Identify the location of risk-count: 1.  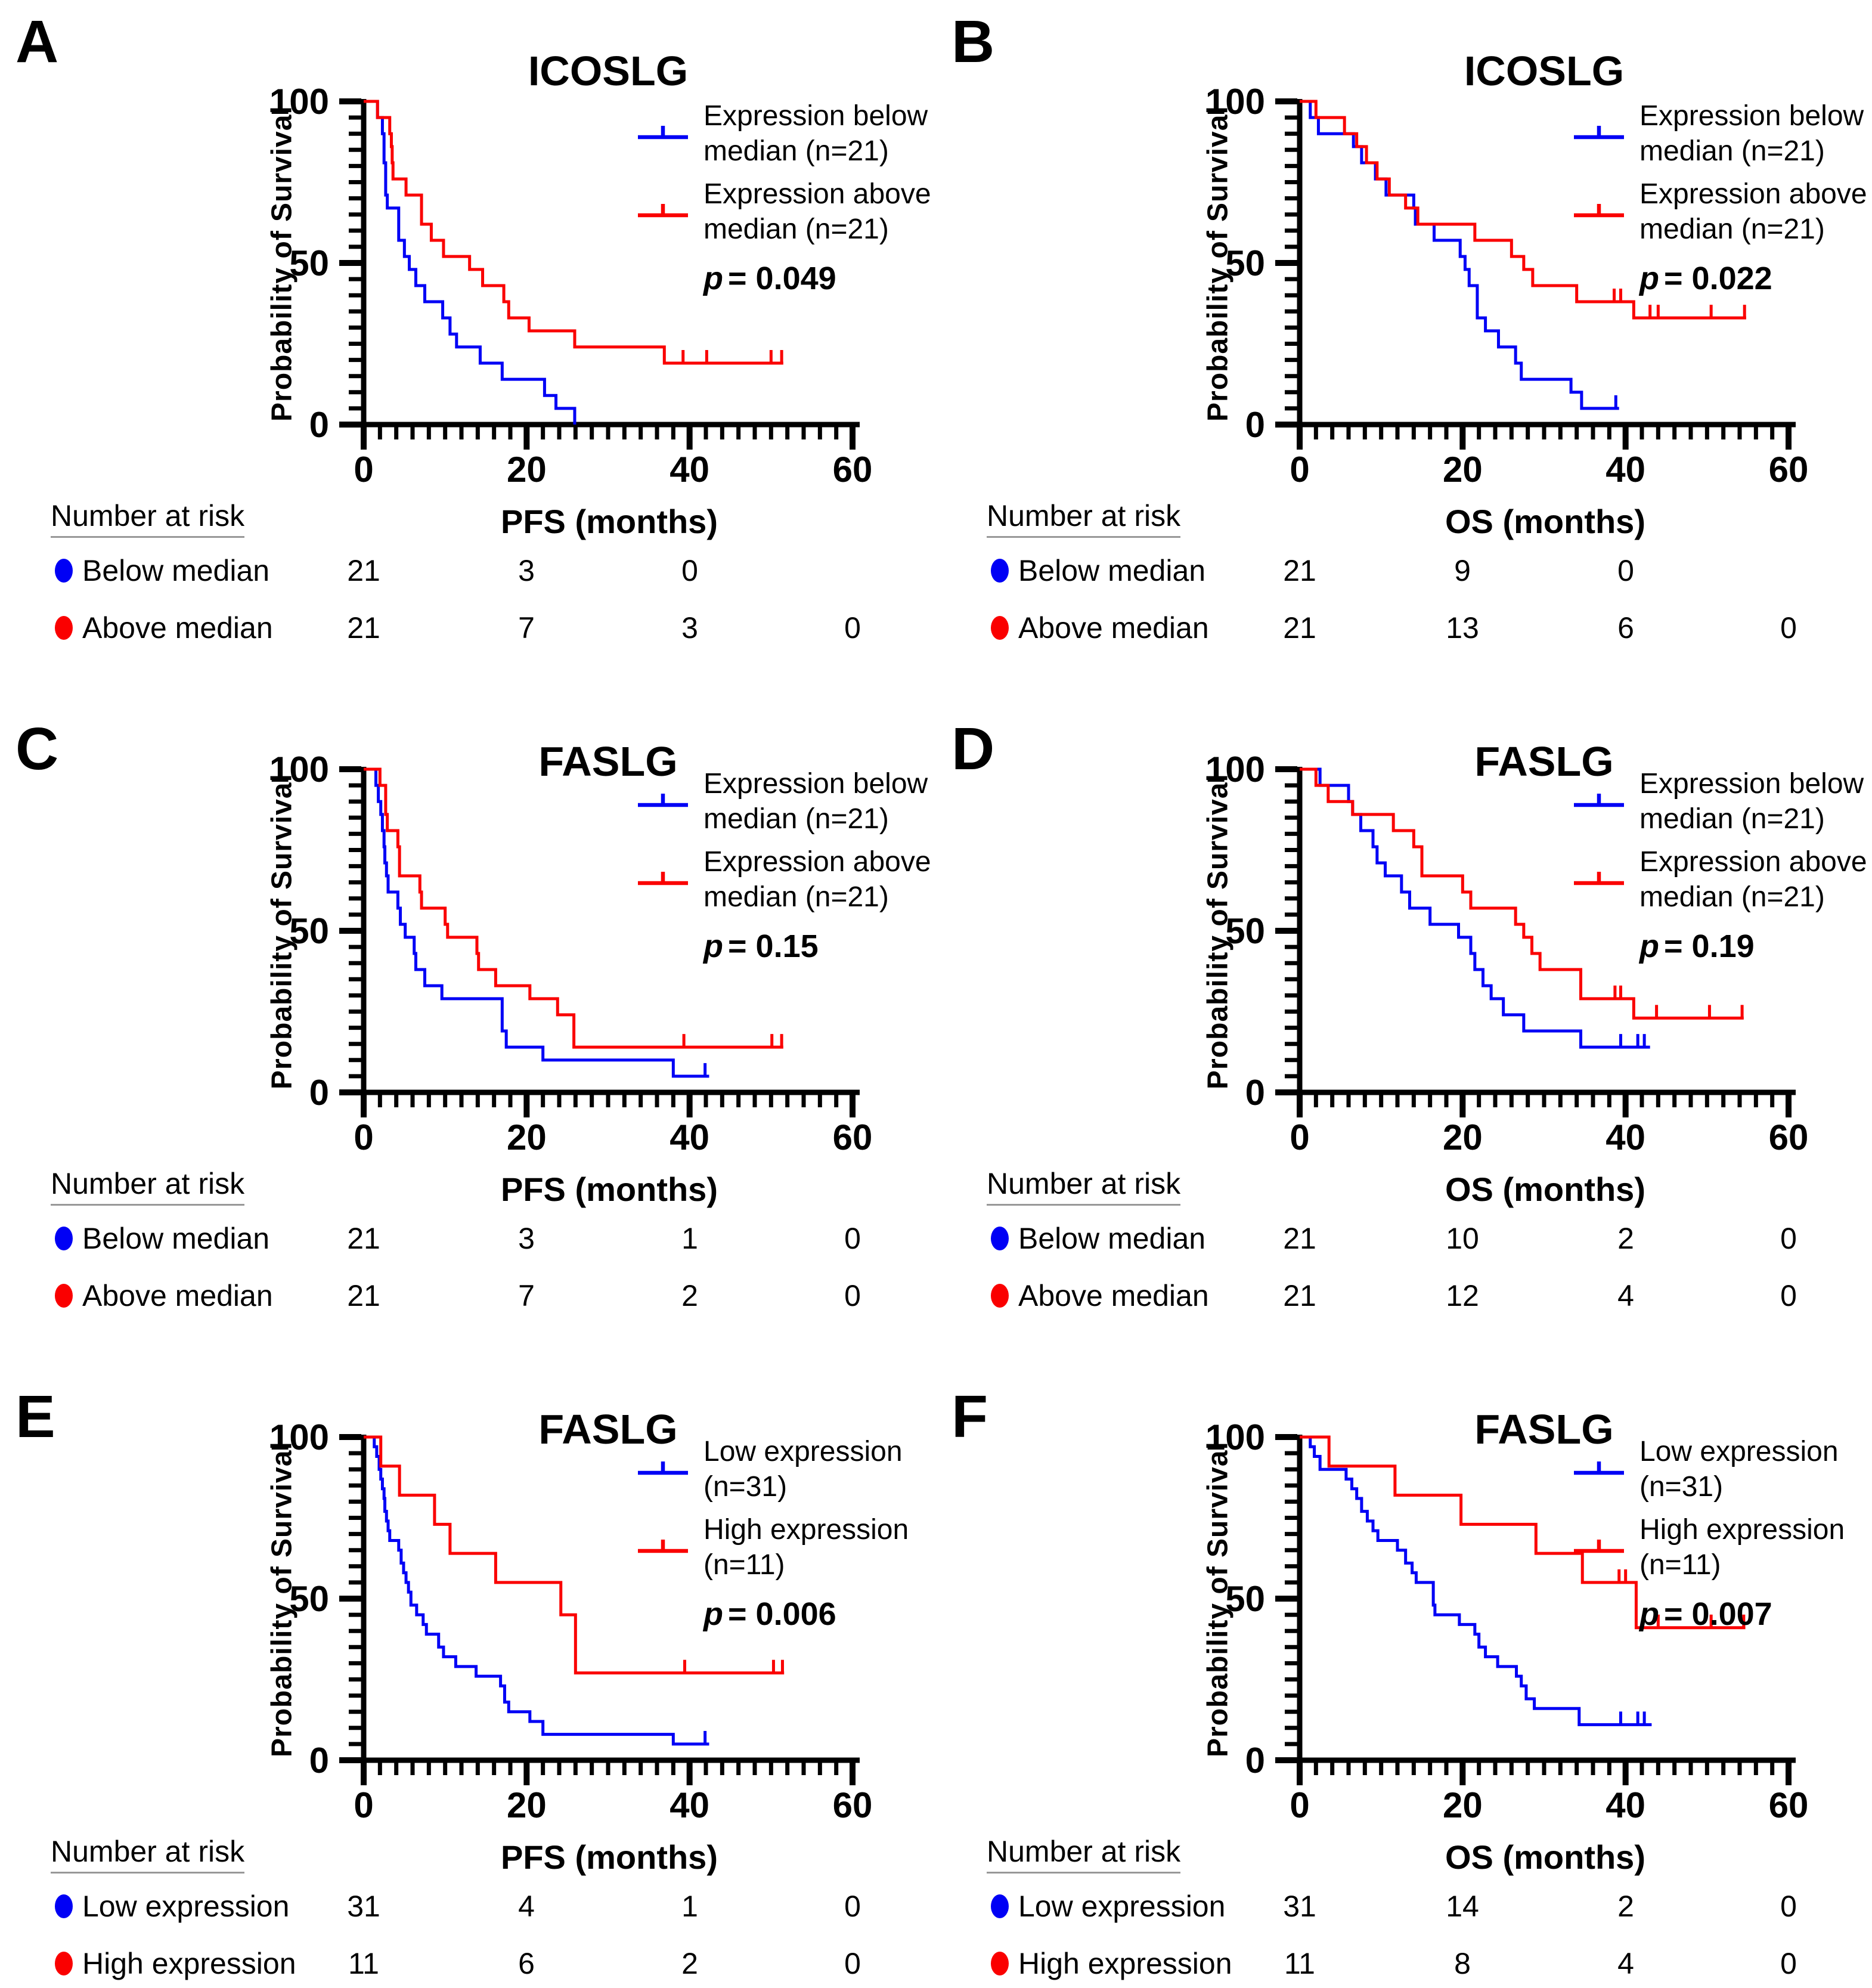
(689, 1238).